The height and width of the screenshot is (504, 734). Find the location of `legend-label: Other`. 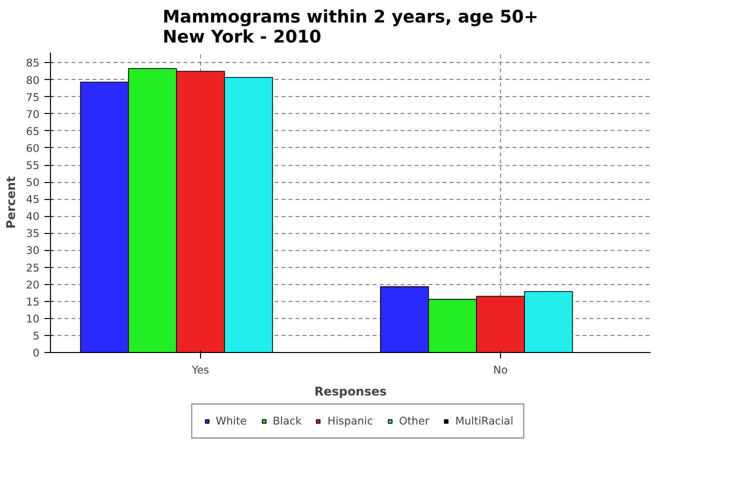

legend-label: Other is located at coordinates (414, 421).